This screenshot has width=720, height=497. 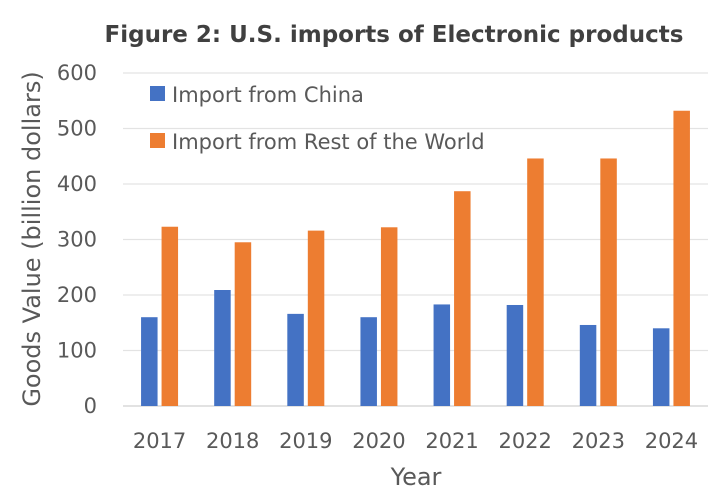 I want to click on y-tick-label: 0, so click(x=90, y=406).